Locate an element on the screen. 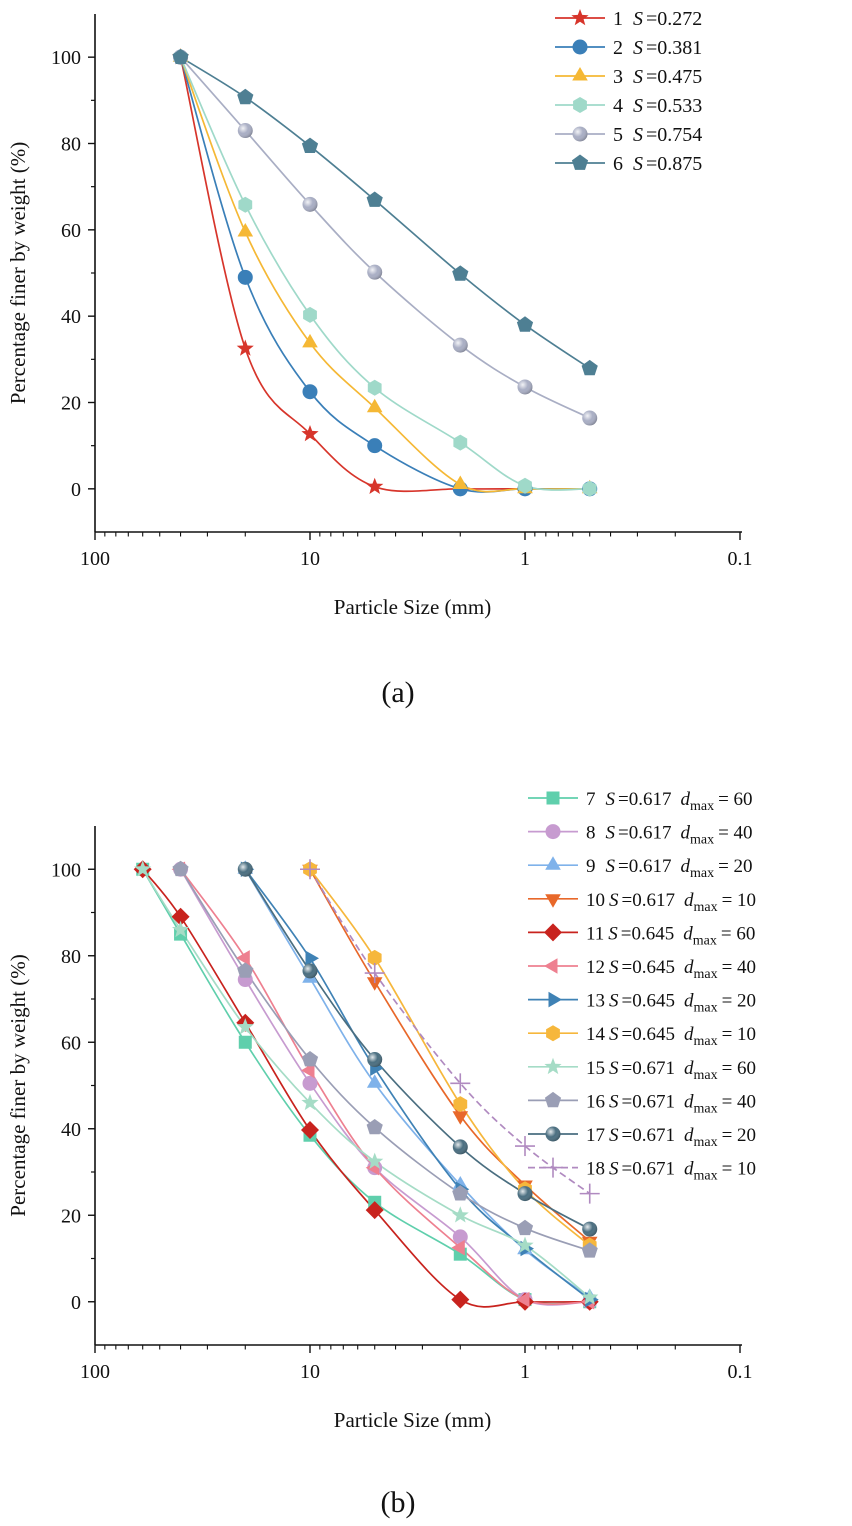  dmax-value: 20 is located at coordinates (746, 1001).